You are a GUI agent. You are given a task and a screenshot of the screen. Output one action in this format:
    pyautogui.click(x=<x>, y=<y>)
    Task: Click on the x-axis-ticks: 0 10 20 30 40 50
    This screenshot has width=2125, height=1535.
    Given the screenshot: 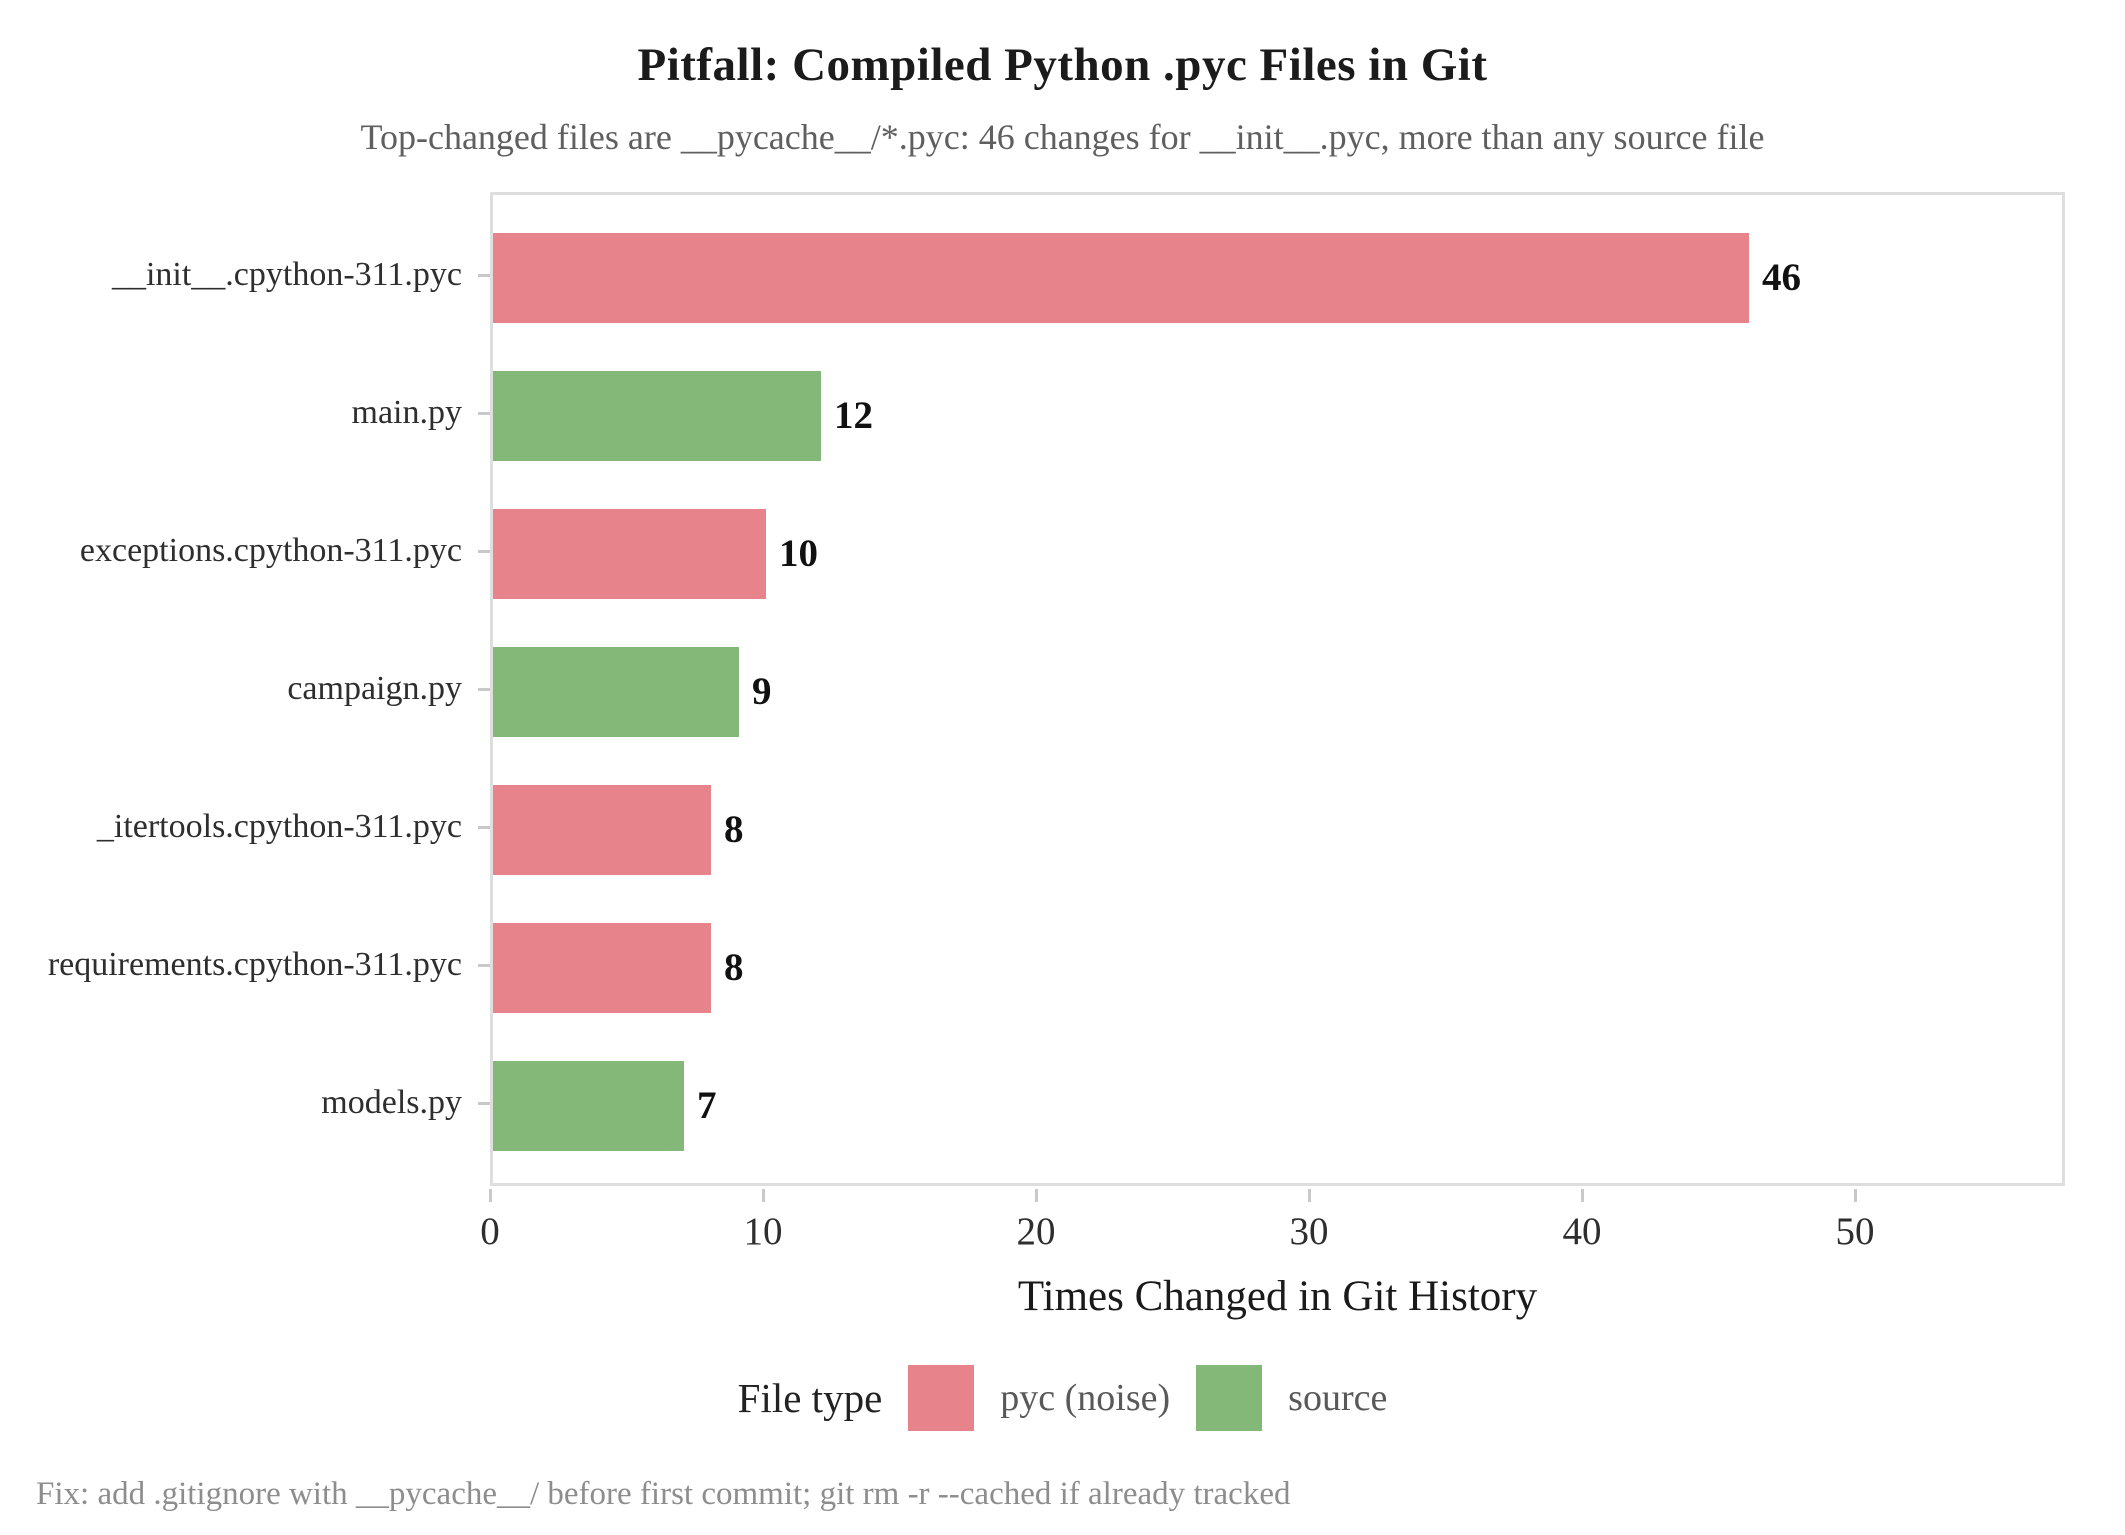 What is the action you would take?
    pyautogui.click(x=1272, y=1246)
    